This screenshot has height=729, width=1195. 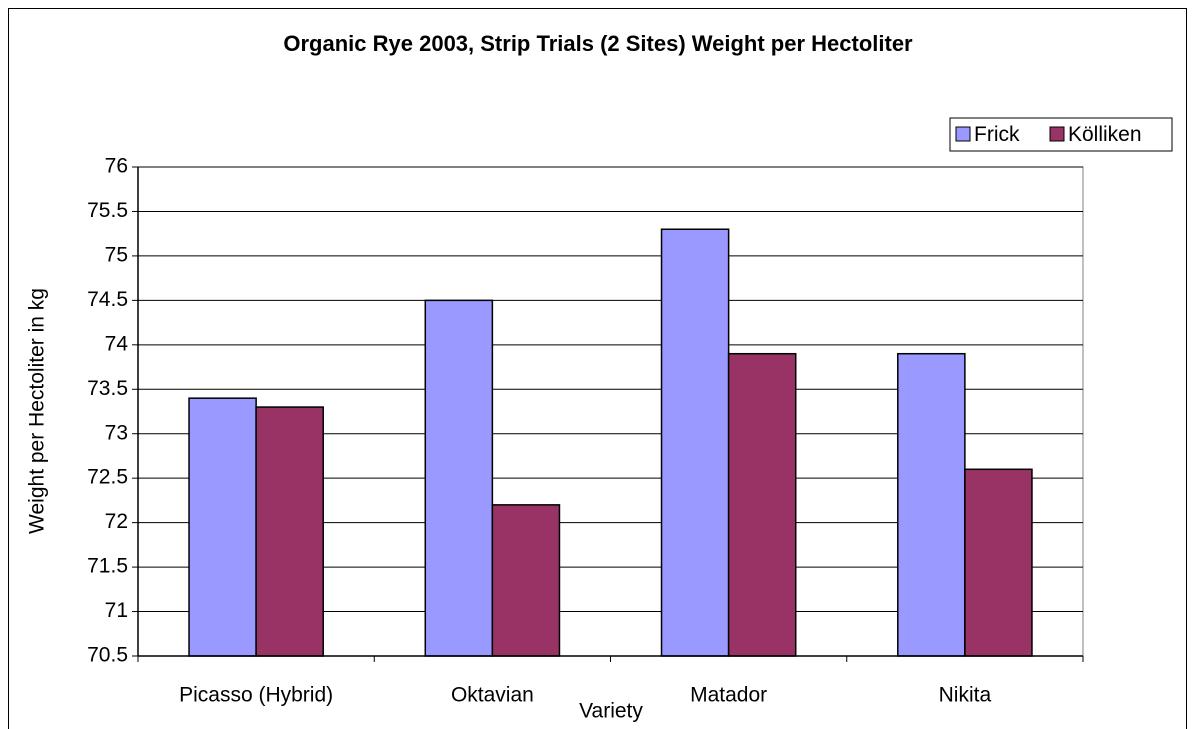 I want to click on y-tick-label: 75.5, so click(x=107, y=210).